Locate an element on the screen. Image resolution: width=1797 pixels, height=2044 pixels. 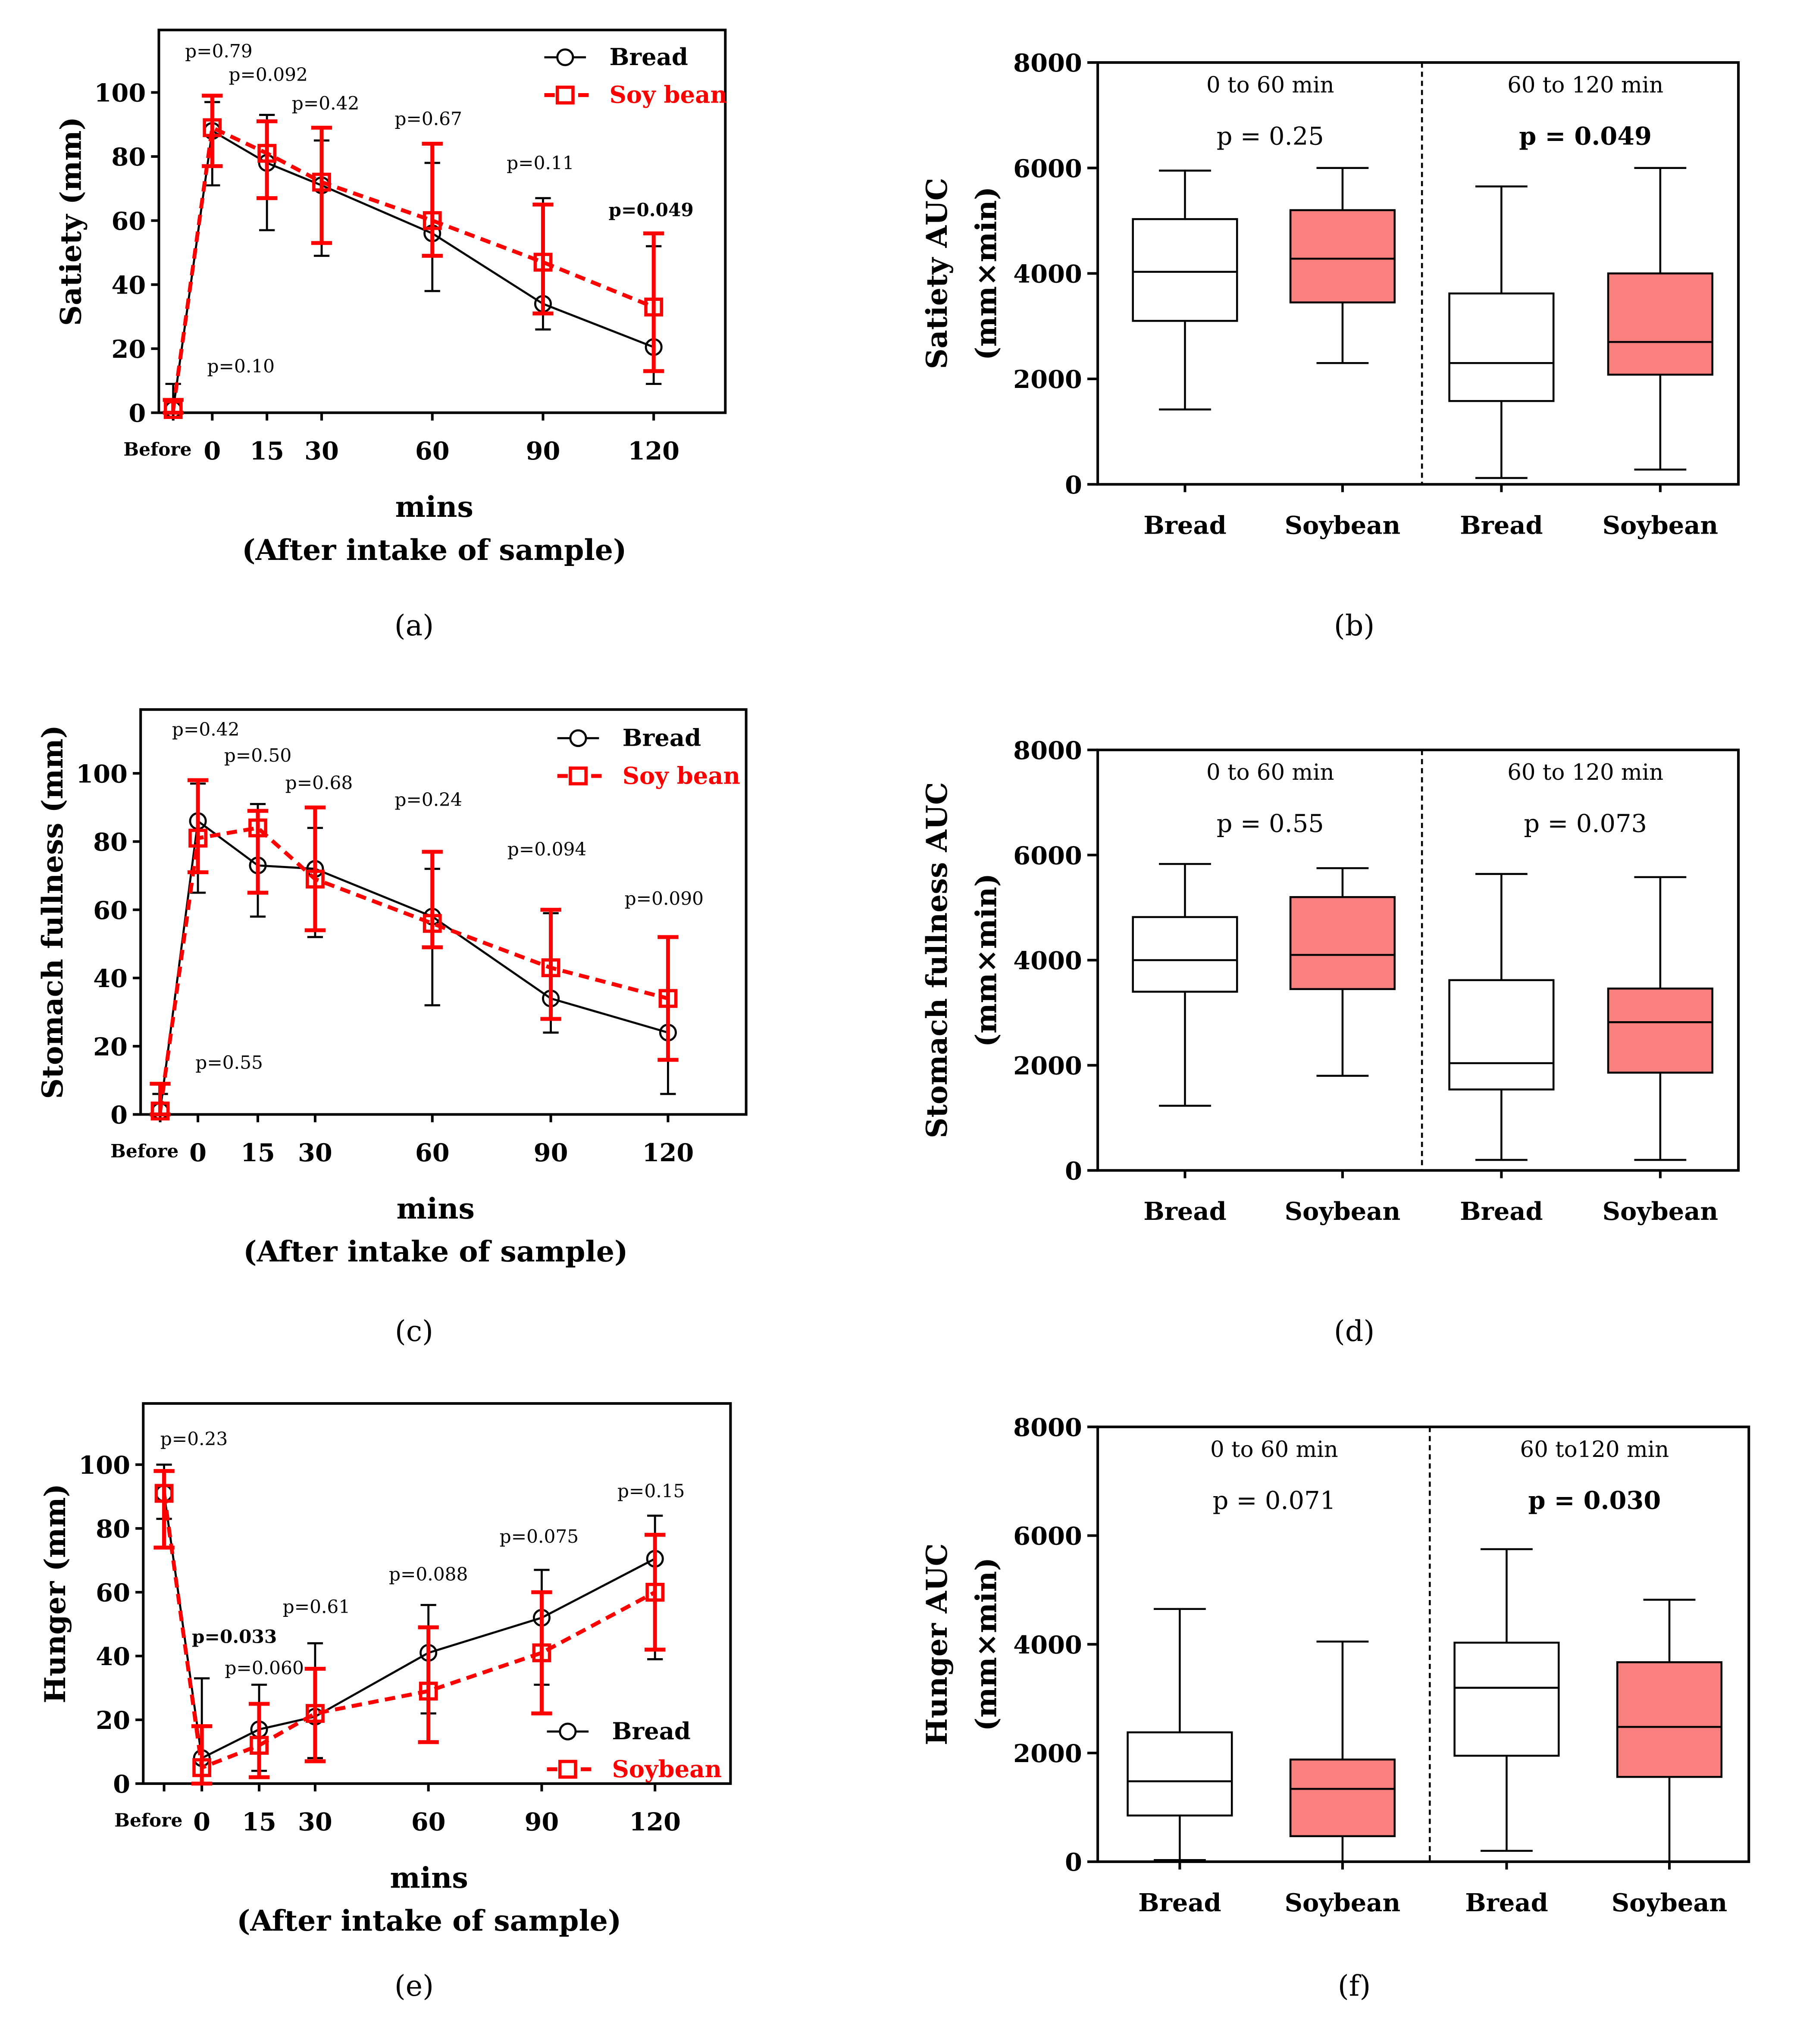
p-value-label: p=0.094 is located at coordinates (546, 848).